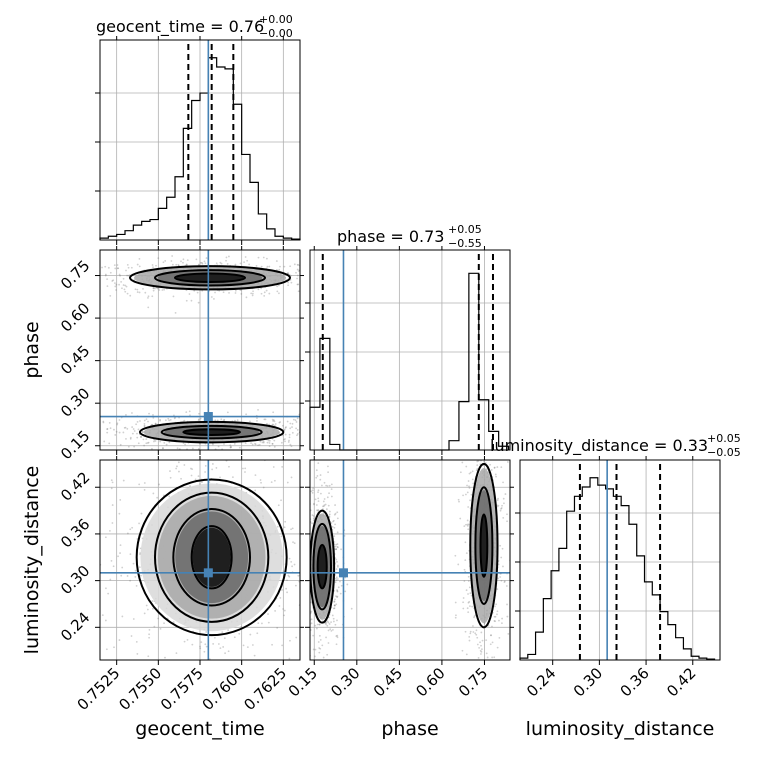 The image size is (760, 760). What do you see at coordinates (75, 445) in the screenshot?
I see `ytick-label-phase: 0.15` at bounding box center [75, 445].